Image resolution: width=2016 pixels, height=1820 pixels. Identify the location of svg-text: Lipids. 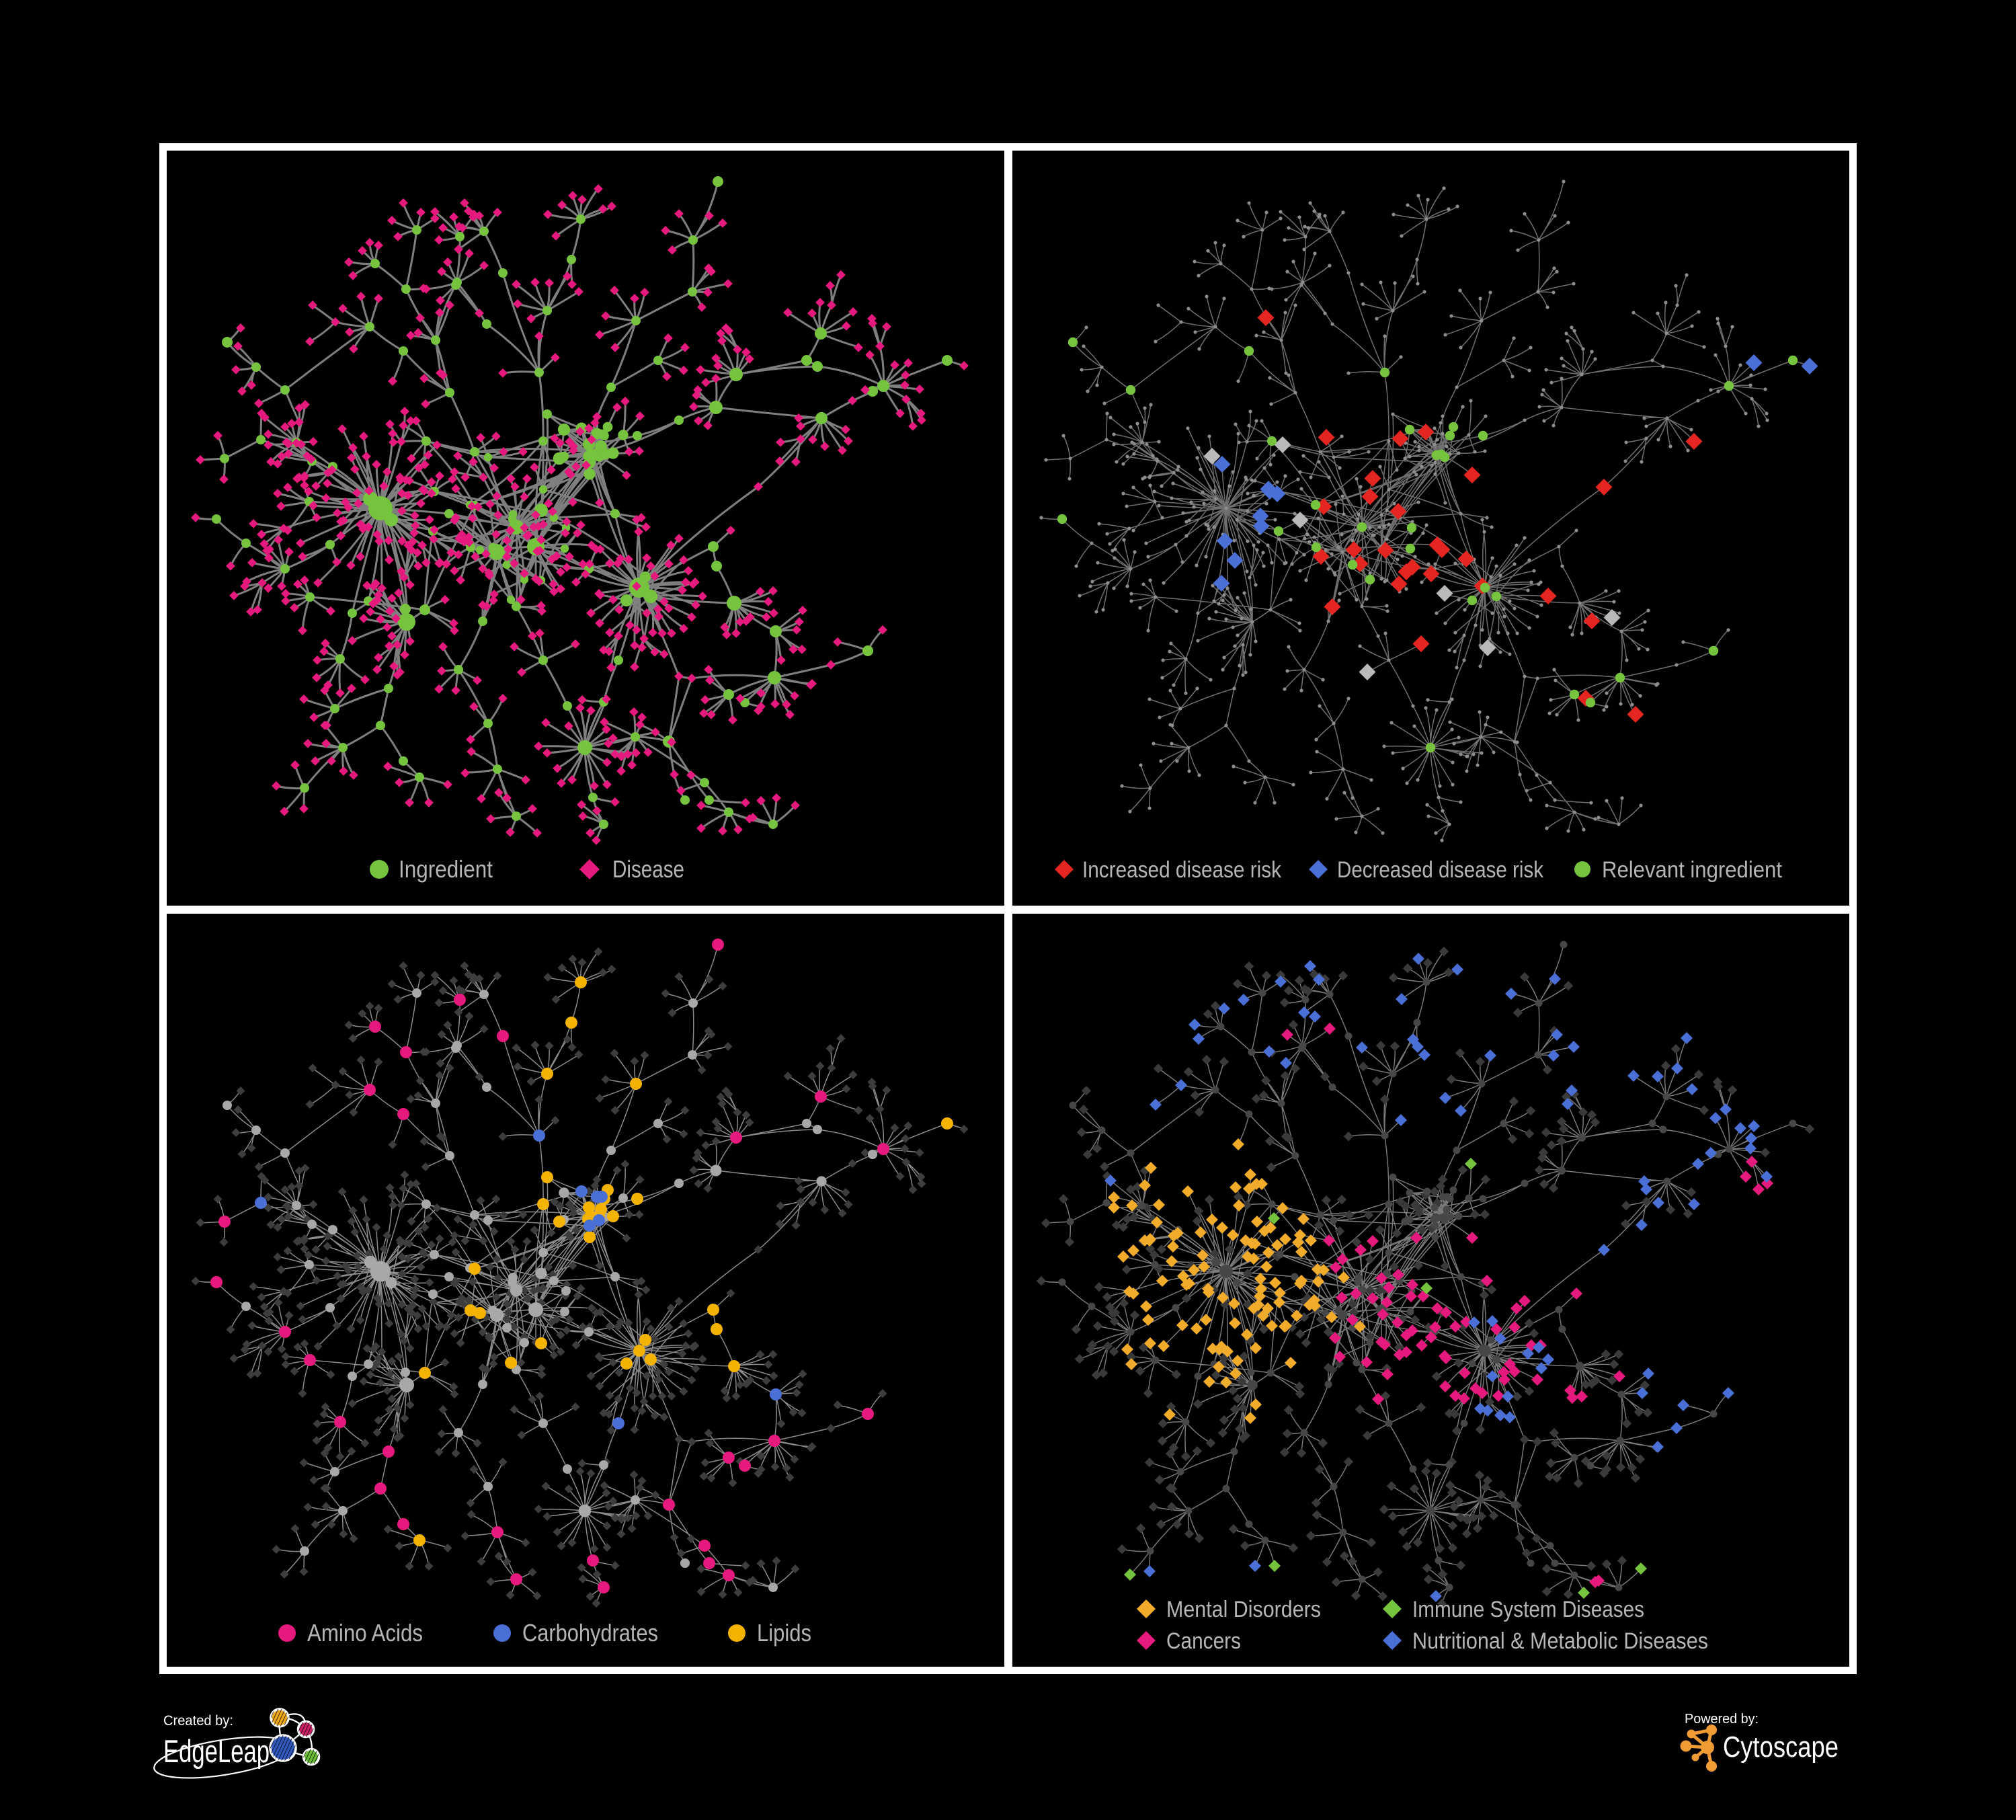
(784, 1633).